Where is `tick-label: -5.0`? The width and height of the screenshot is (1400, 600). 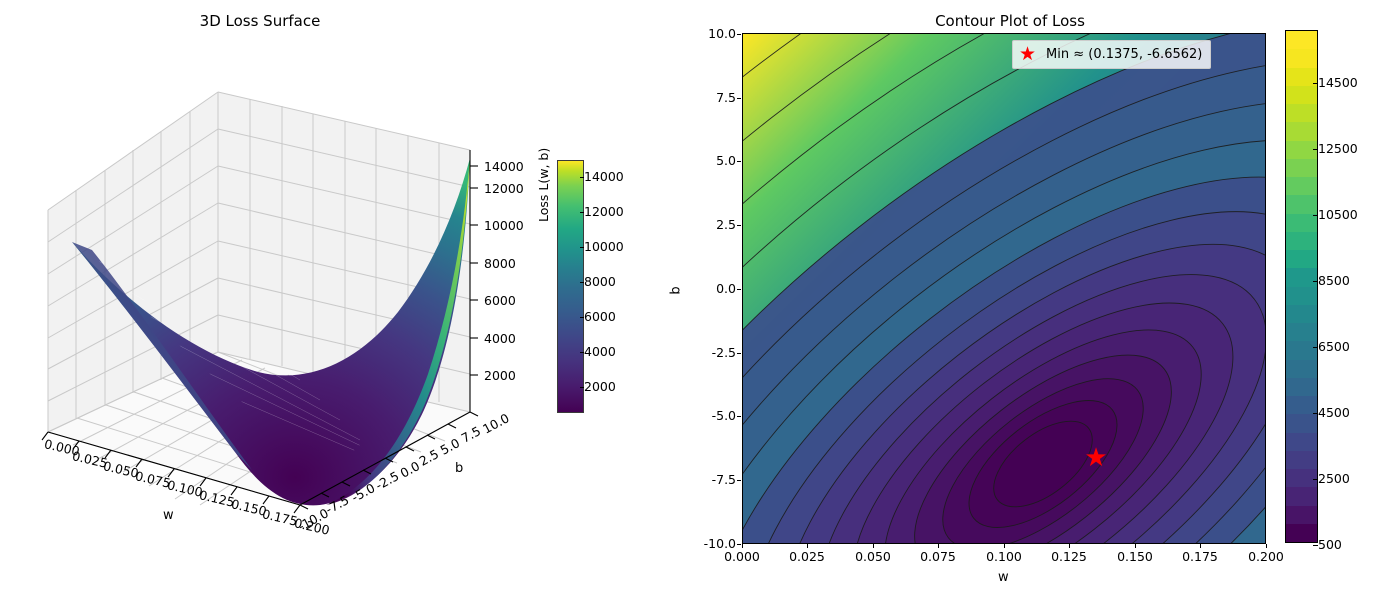
tick-label: -5.0 is located at coordinates (723, 415).